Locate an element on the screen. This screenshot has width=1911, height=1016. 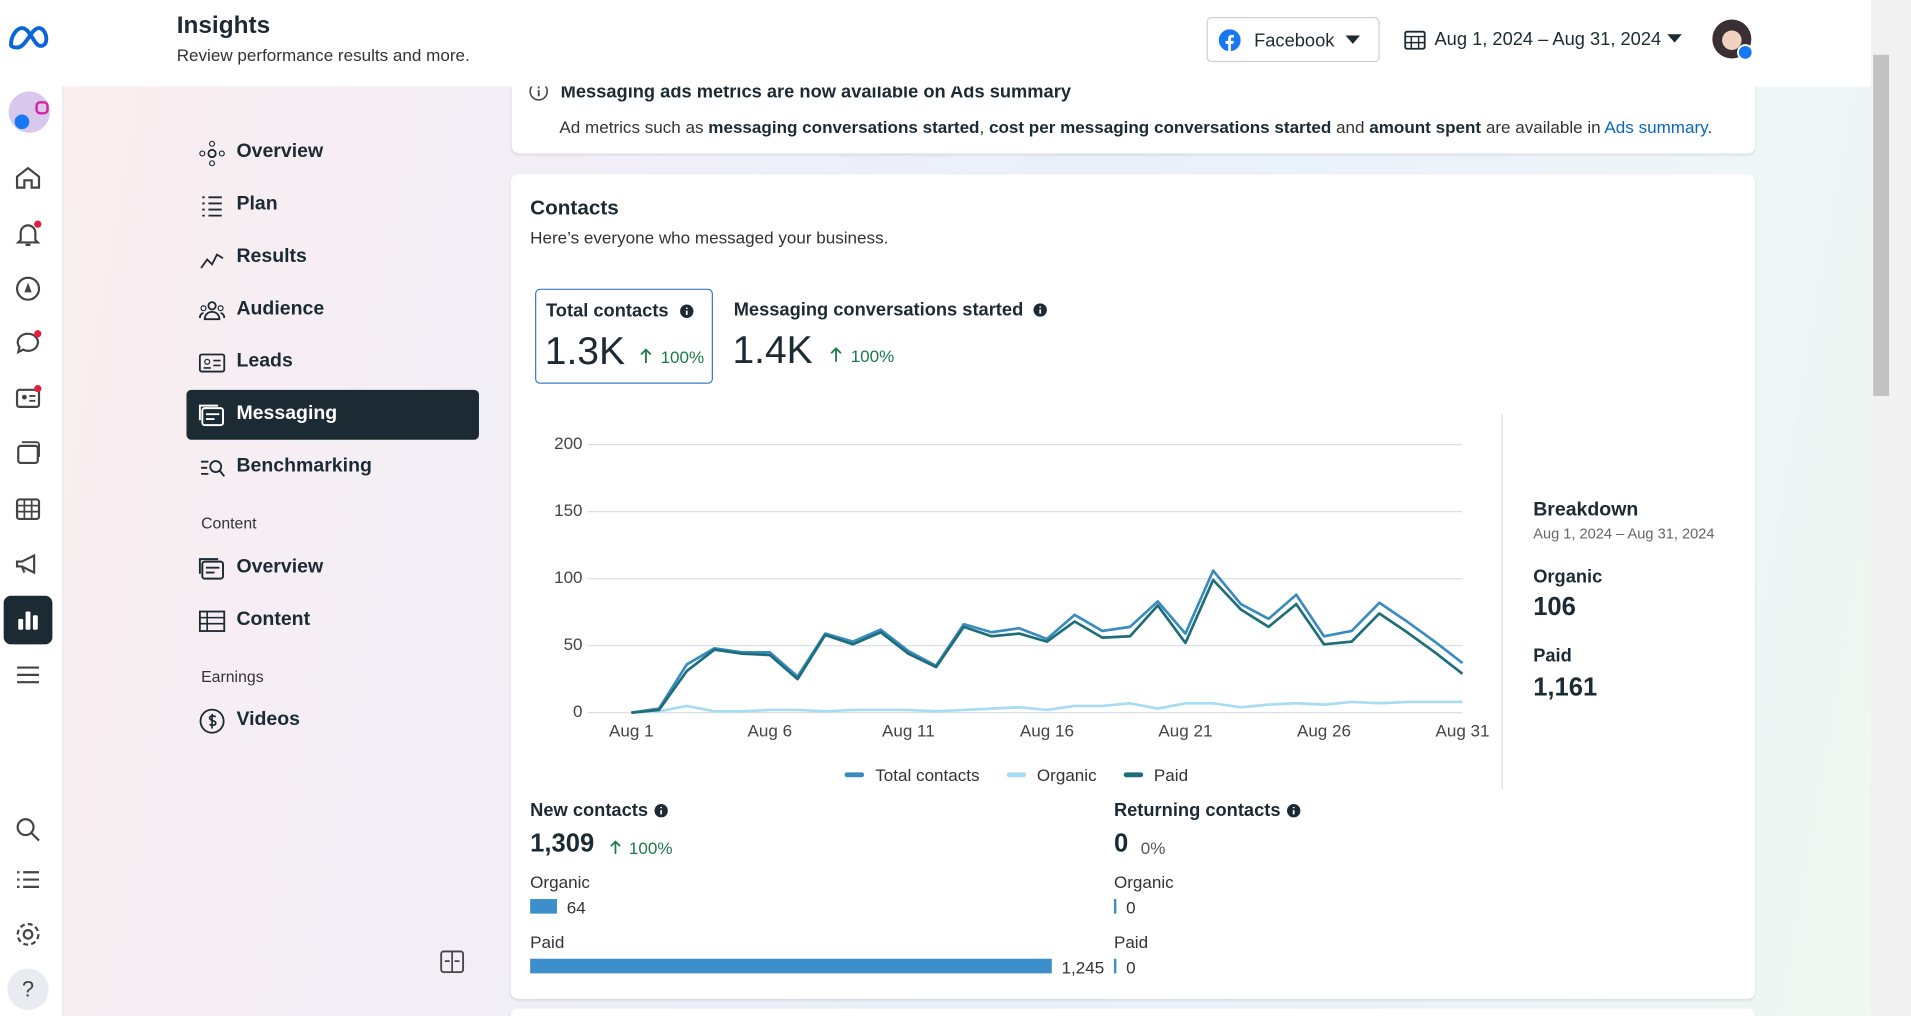
nav-item: Audience is located at coordinates (332, 310).